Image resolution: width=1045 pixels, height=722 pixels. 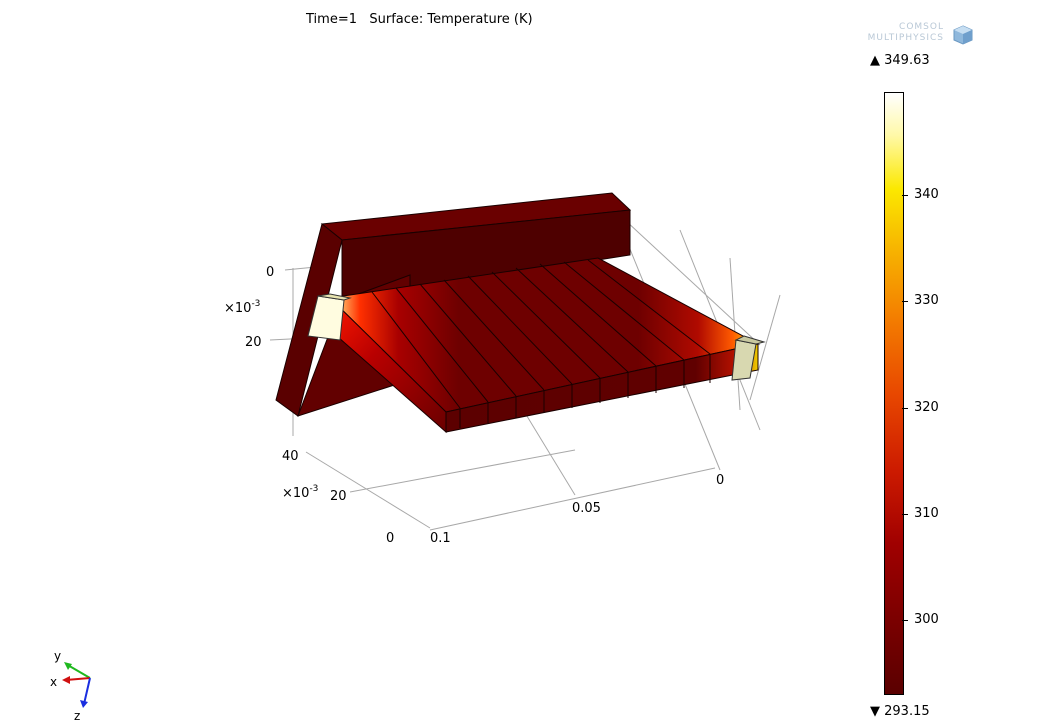 I want to click on logo-text-multiphysics: MULTIPHYSICS, so click(x=905, y=38).